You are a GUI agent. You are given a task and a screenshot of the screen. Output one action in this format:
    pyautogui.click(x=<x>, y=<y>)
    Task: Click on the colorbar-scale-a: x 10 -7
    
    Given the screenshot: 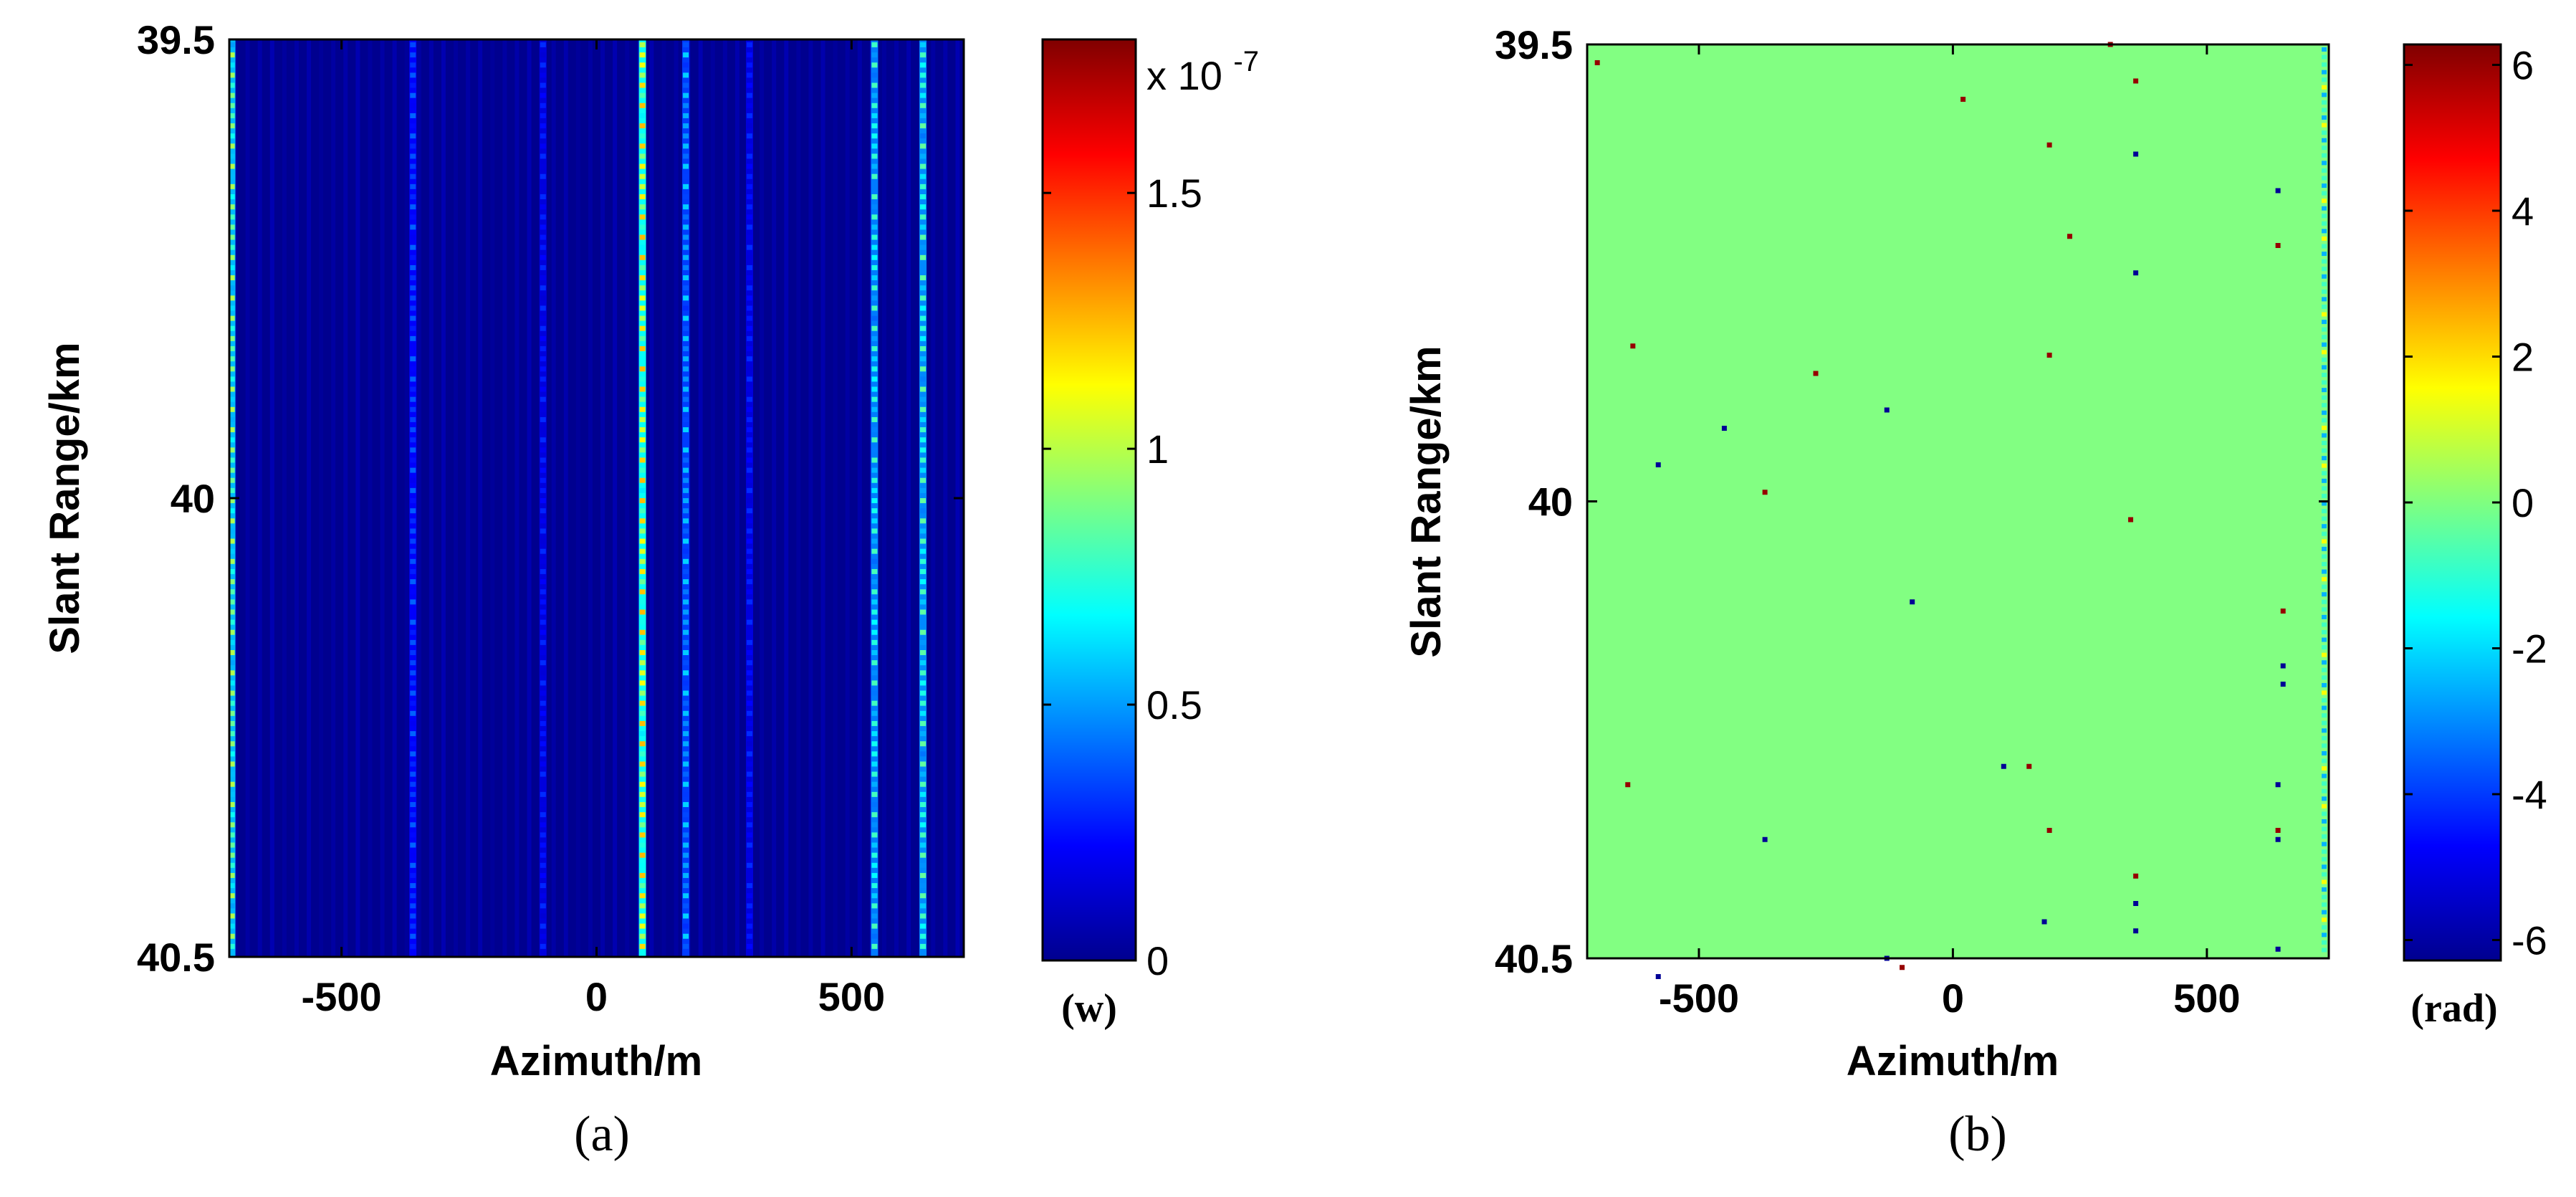 What is the action you would take?
    pyautogui.click(x=1202, y=72)
    